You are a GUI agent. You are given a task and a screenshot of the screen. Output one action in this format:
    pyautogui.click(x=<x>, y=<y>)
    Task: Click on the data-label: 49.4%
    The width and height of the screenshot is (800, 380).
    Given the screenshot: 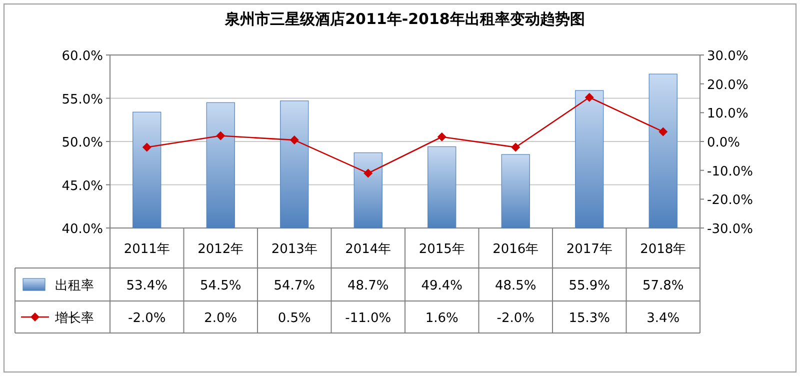 What is the action you would take?
    pyautogui.click(x=442, y=286)
    